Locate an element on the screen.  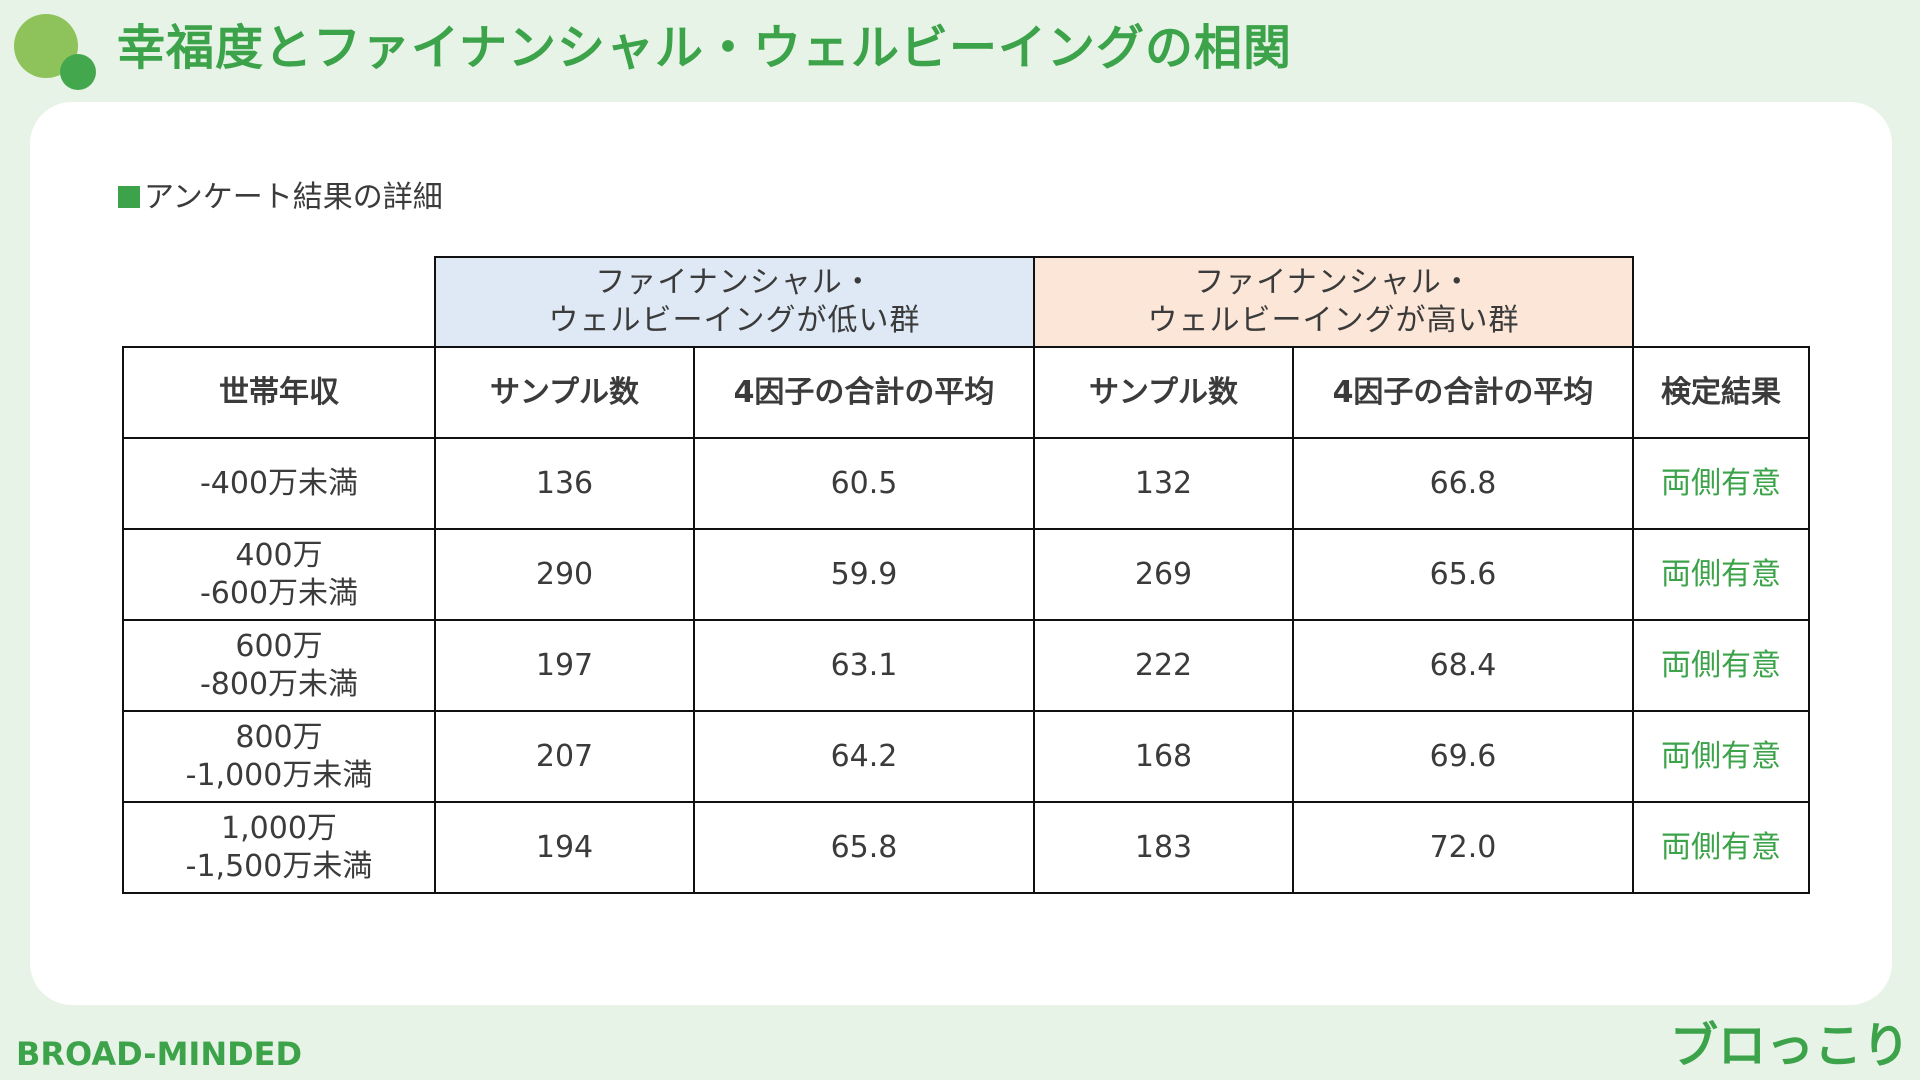
high-samples-cell: 269 is located at coordinates (1163, 574).